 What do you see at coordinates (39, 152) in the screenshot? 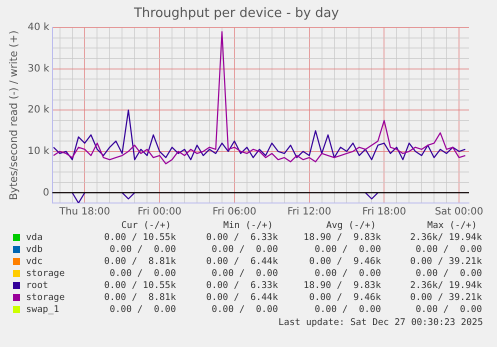
I see `y-tick-label: 10 k` at bounding box center [39, 152].